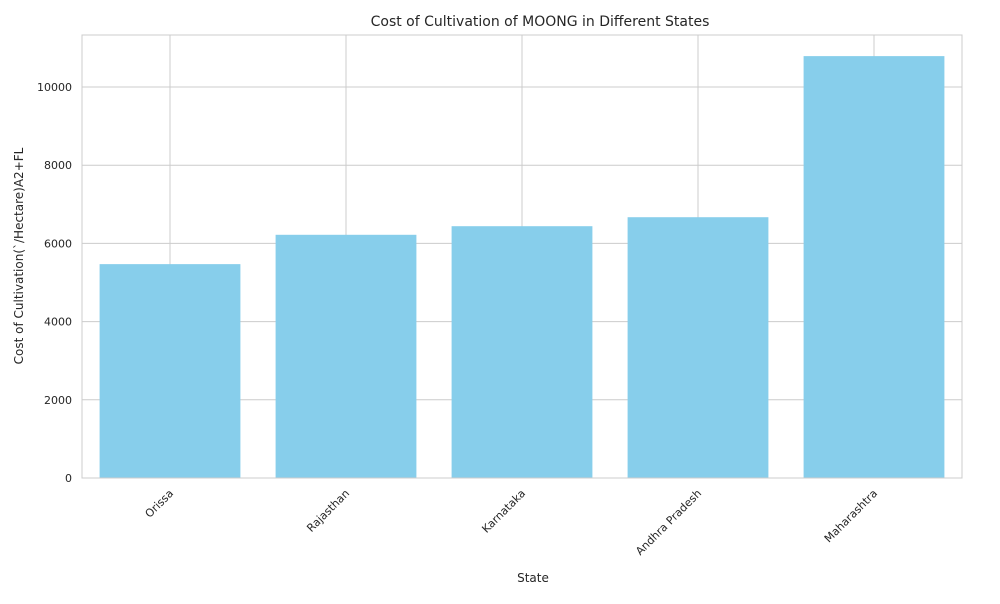 The width and height of the screenshot is (1000, 604). What do you see at coordinates (668, 522) in the screenshot?
I see `x-tick-label: Andhra Pradesh` at bounding box center [668, 522].